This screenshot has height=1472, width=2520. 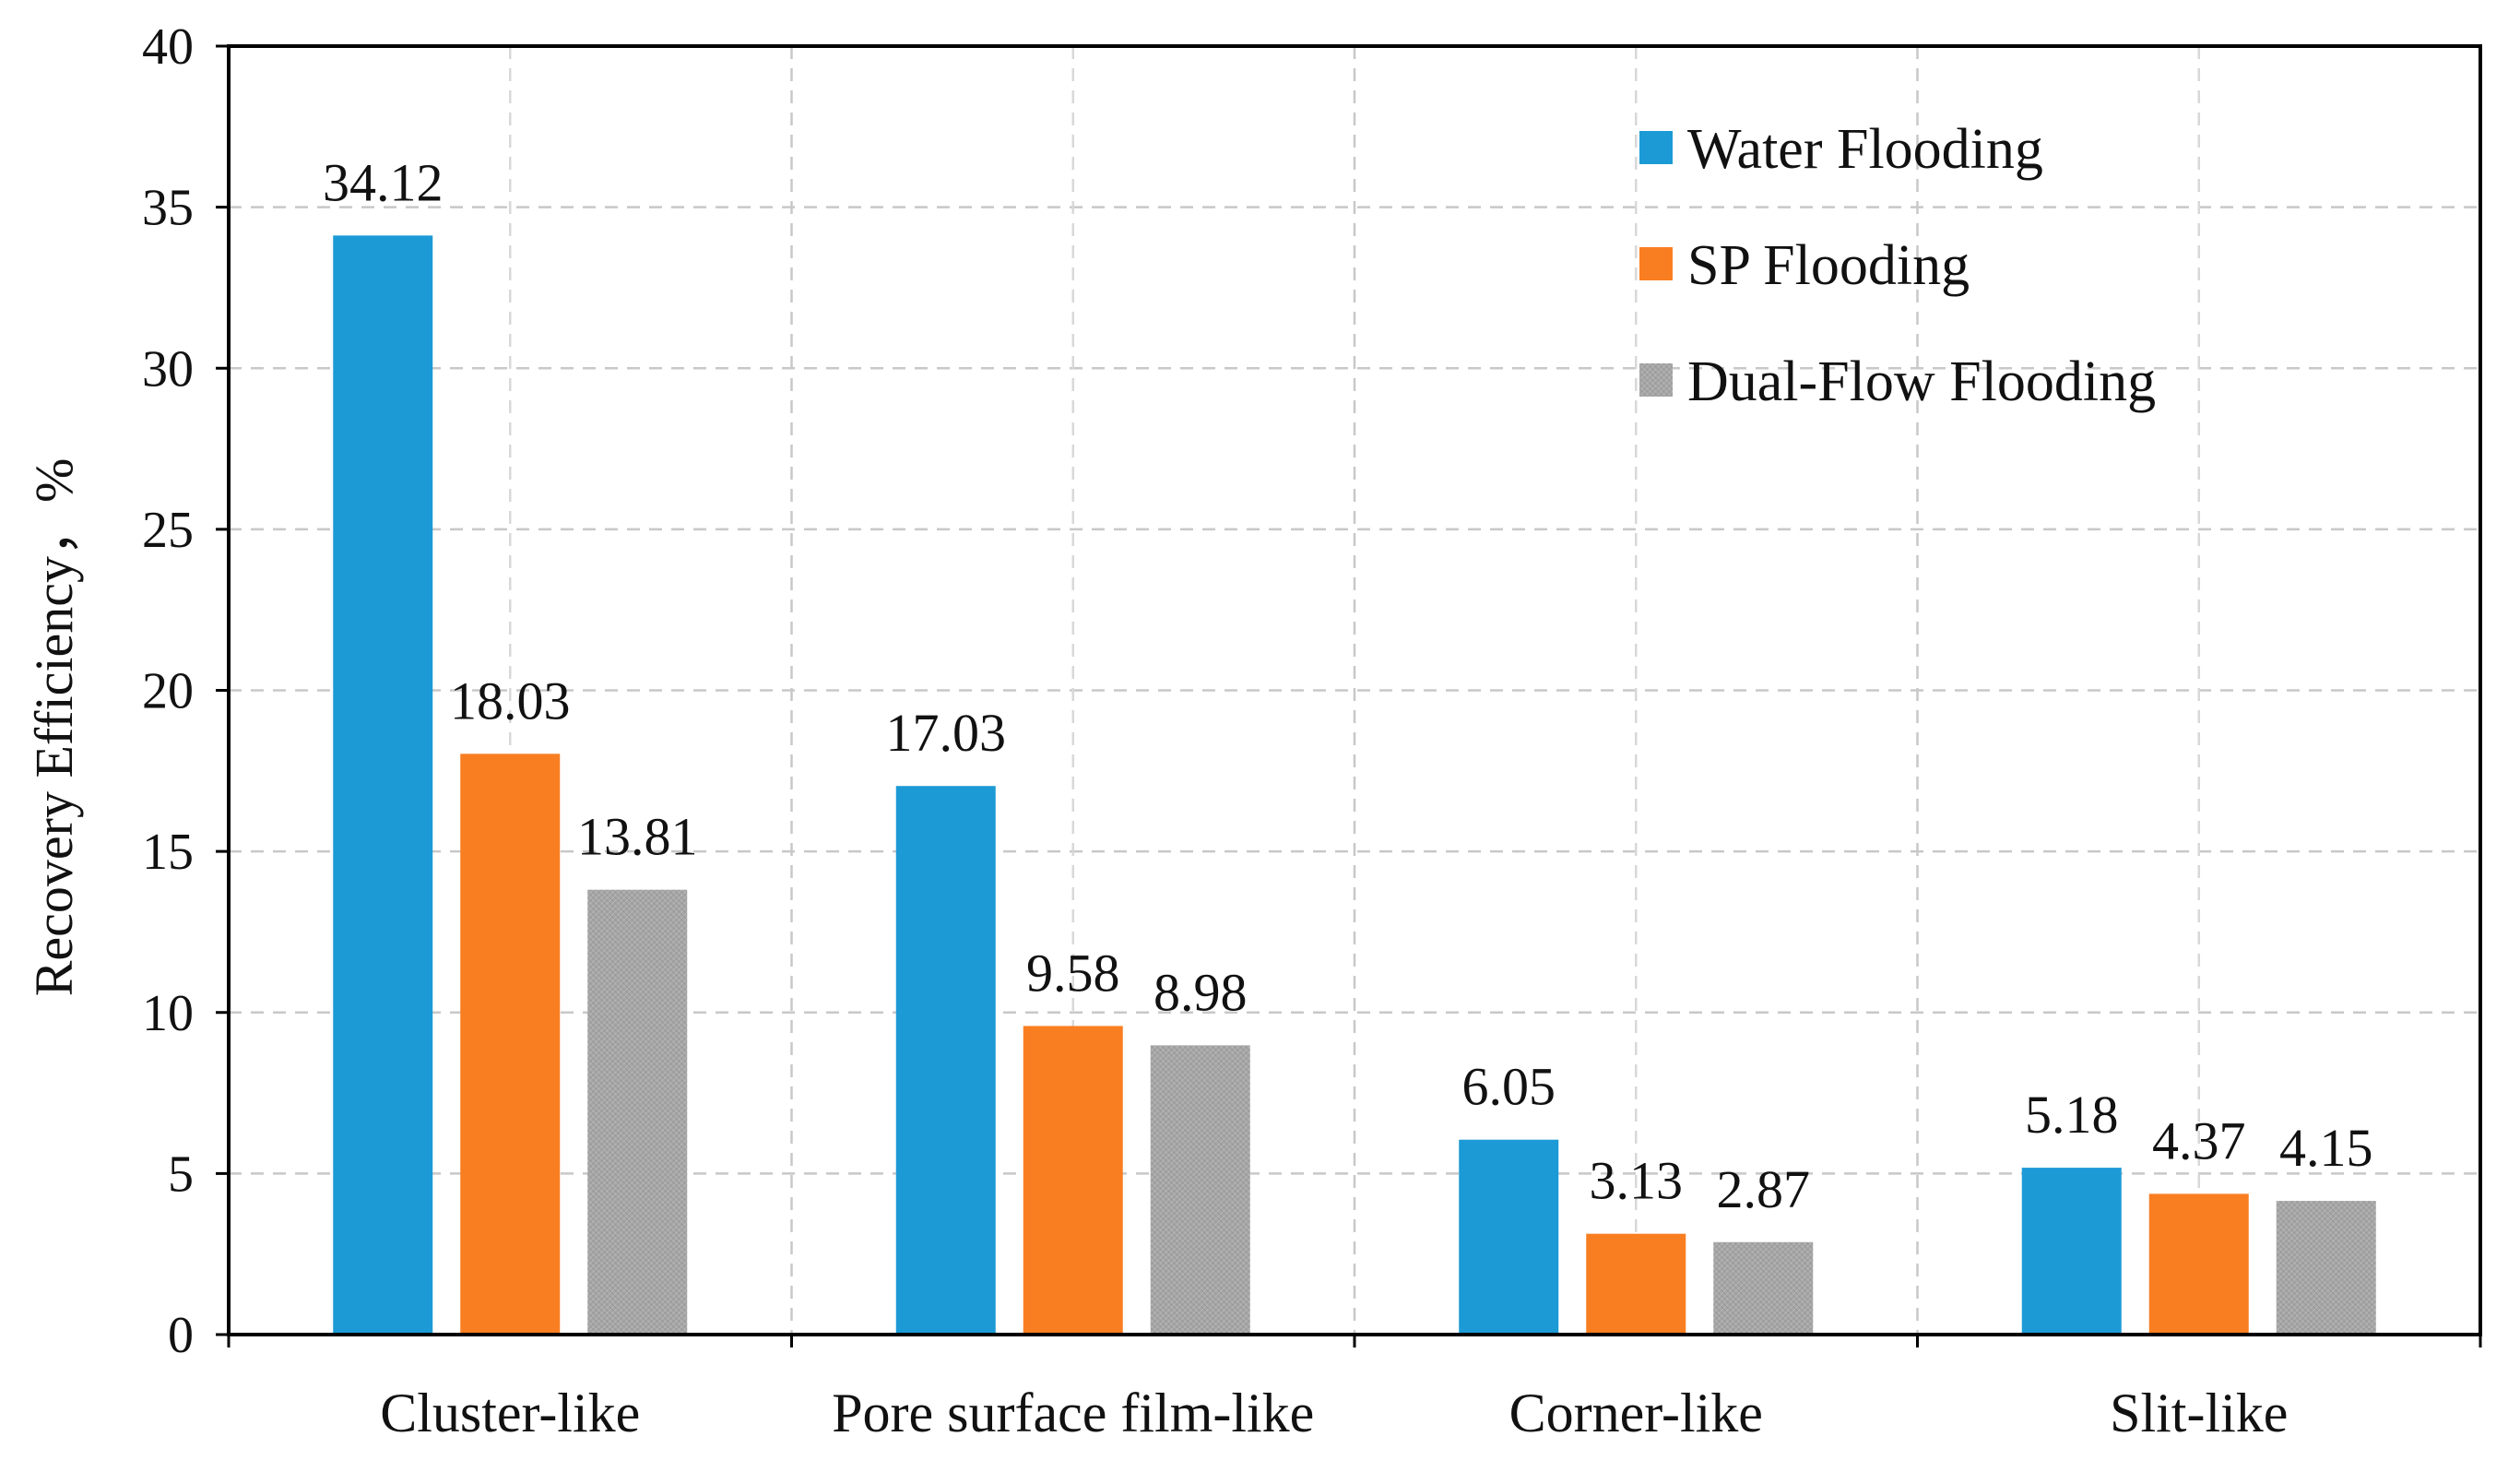 What do you see at coordinates (181, 1174) in the screenshot?
I see `y-tick-label-5: 5` at bounding box center [181, 1174].